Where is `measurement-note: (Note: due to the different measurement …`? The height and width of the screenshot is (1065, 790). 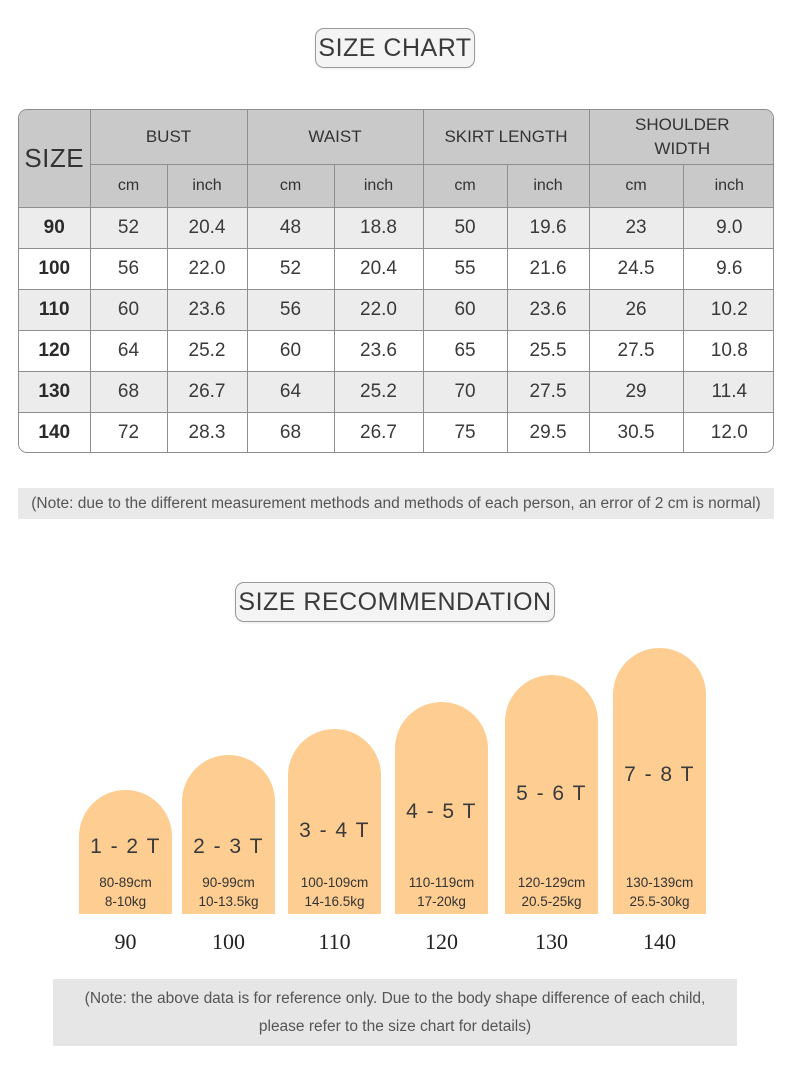
measurement-note: (Note: due to the different measurement … is located at coordinates (396, 503).